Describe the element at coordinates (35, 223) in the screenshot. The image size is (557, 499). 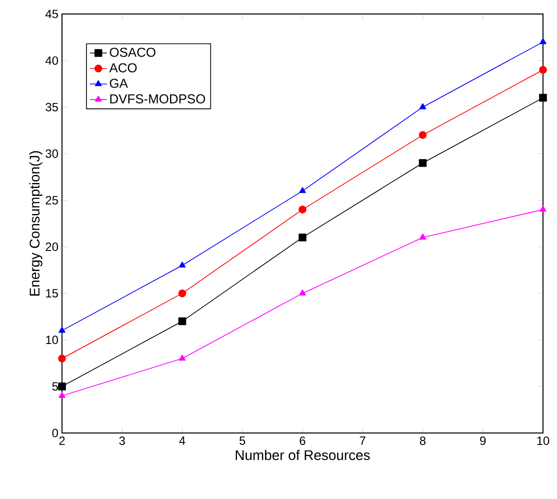
I see `y-axis-title: Energy Consumption(J)` at that location.